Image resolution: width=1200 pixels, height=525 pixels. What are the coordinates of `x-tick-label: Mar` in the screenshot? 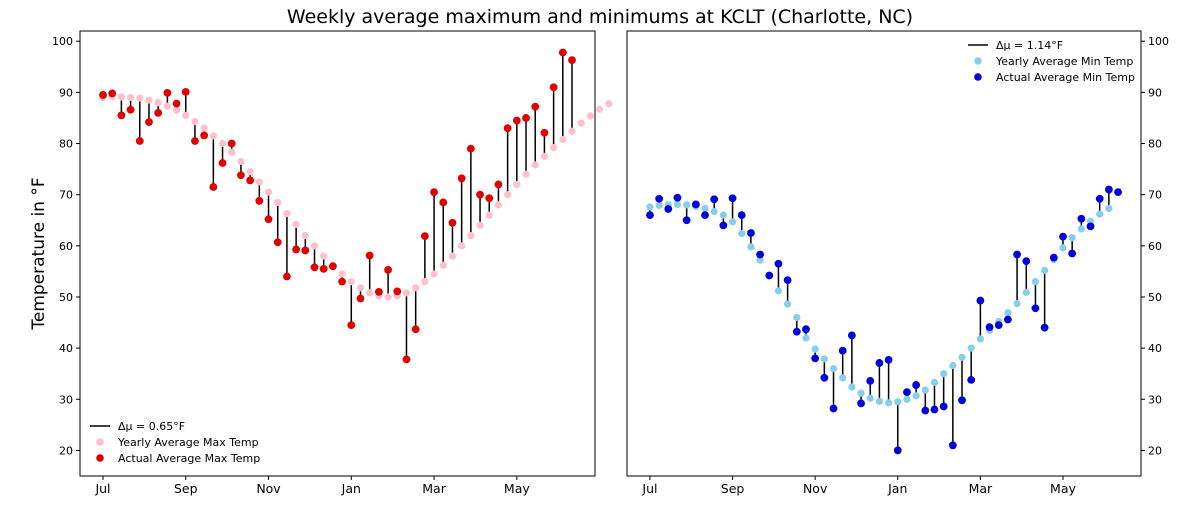 It's located at (434, 488).